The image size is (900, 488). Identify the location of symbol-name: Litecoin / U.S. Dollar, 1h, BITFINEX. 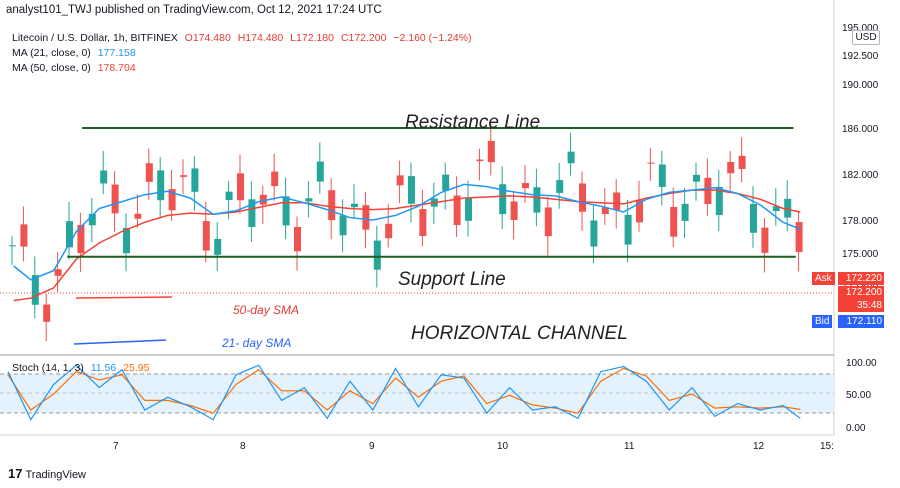
(95, 38).